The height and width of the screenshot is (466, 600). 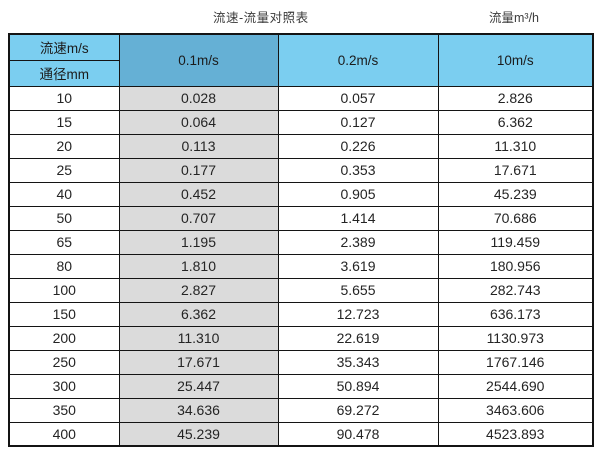 What do you see at coordinates (515, 338) in the screenshot?
I see `flow-value-cell-10ms: 1130.973` at bounding box center [515, 338].